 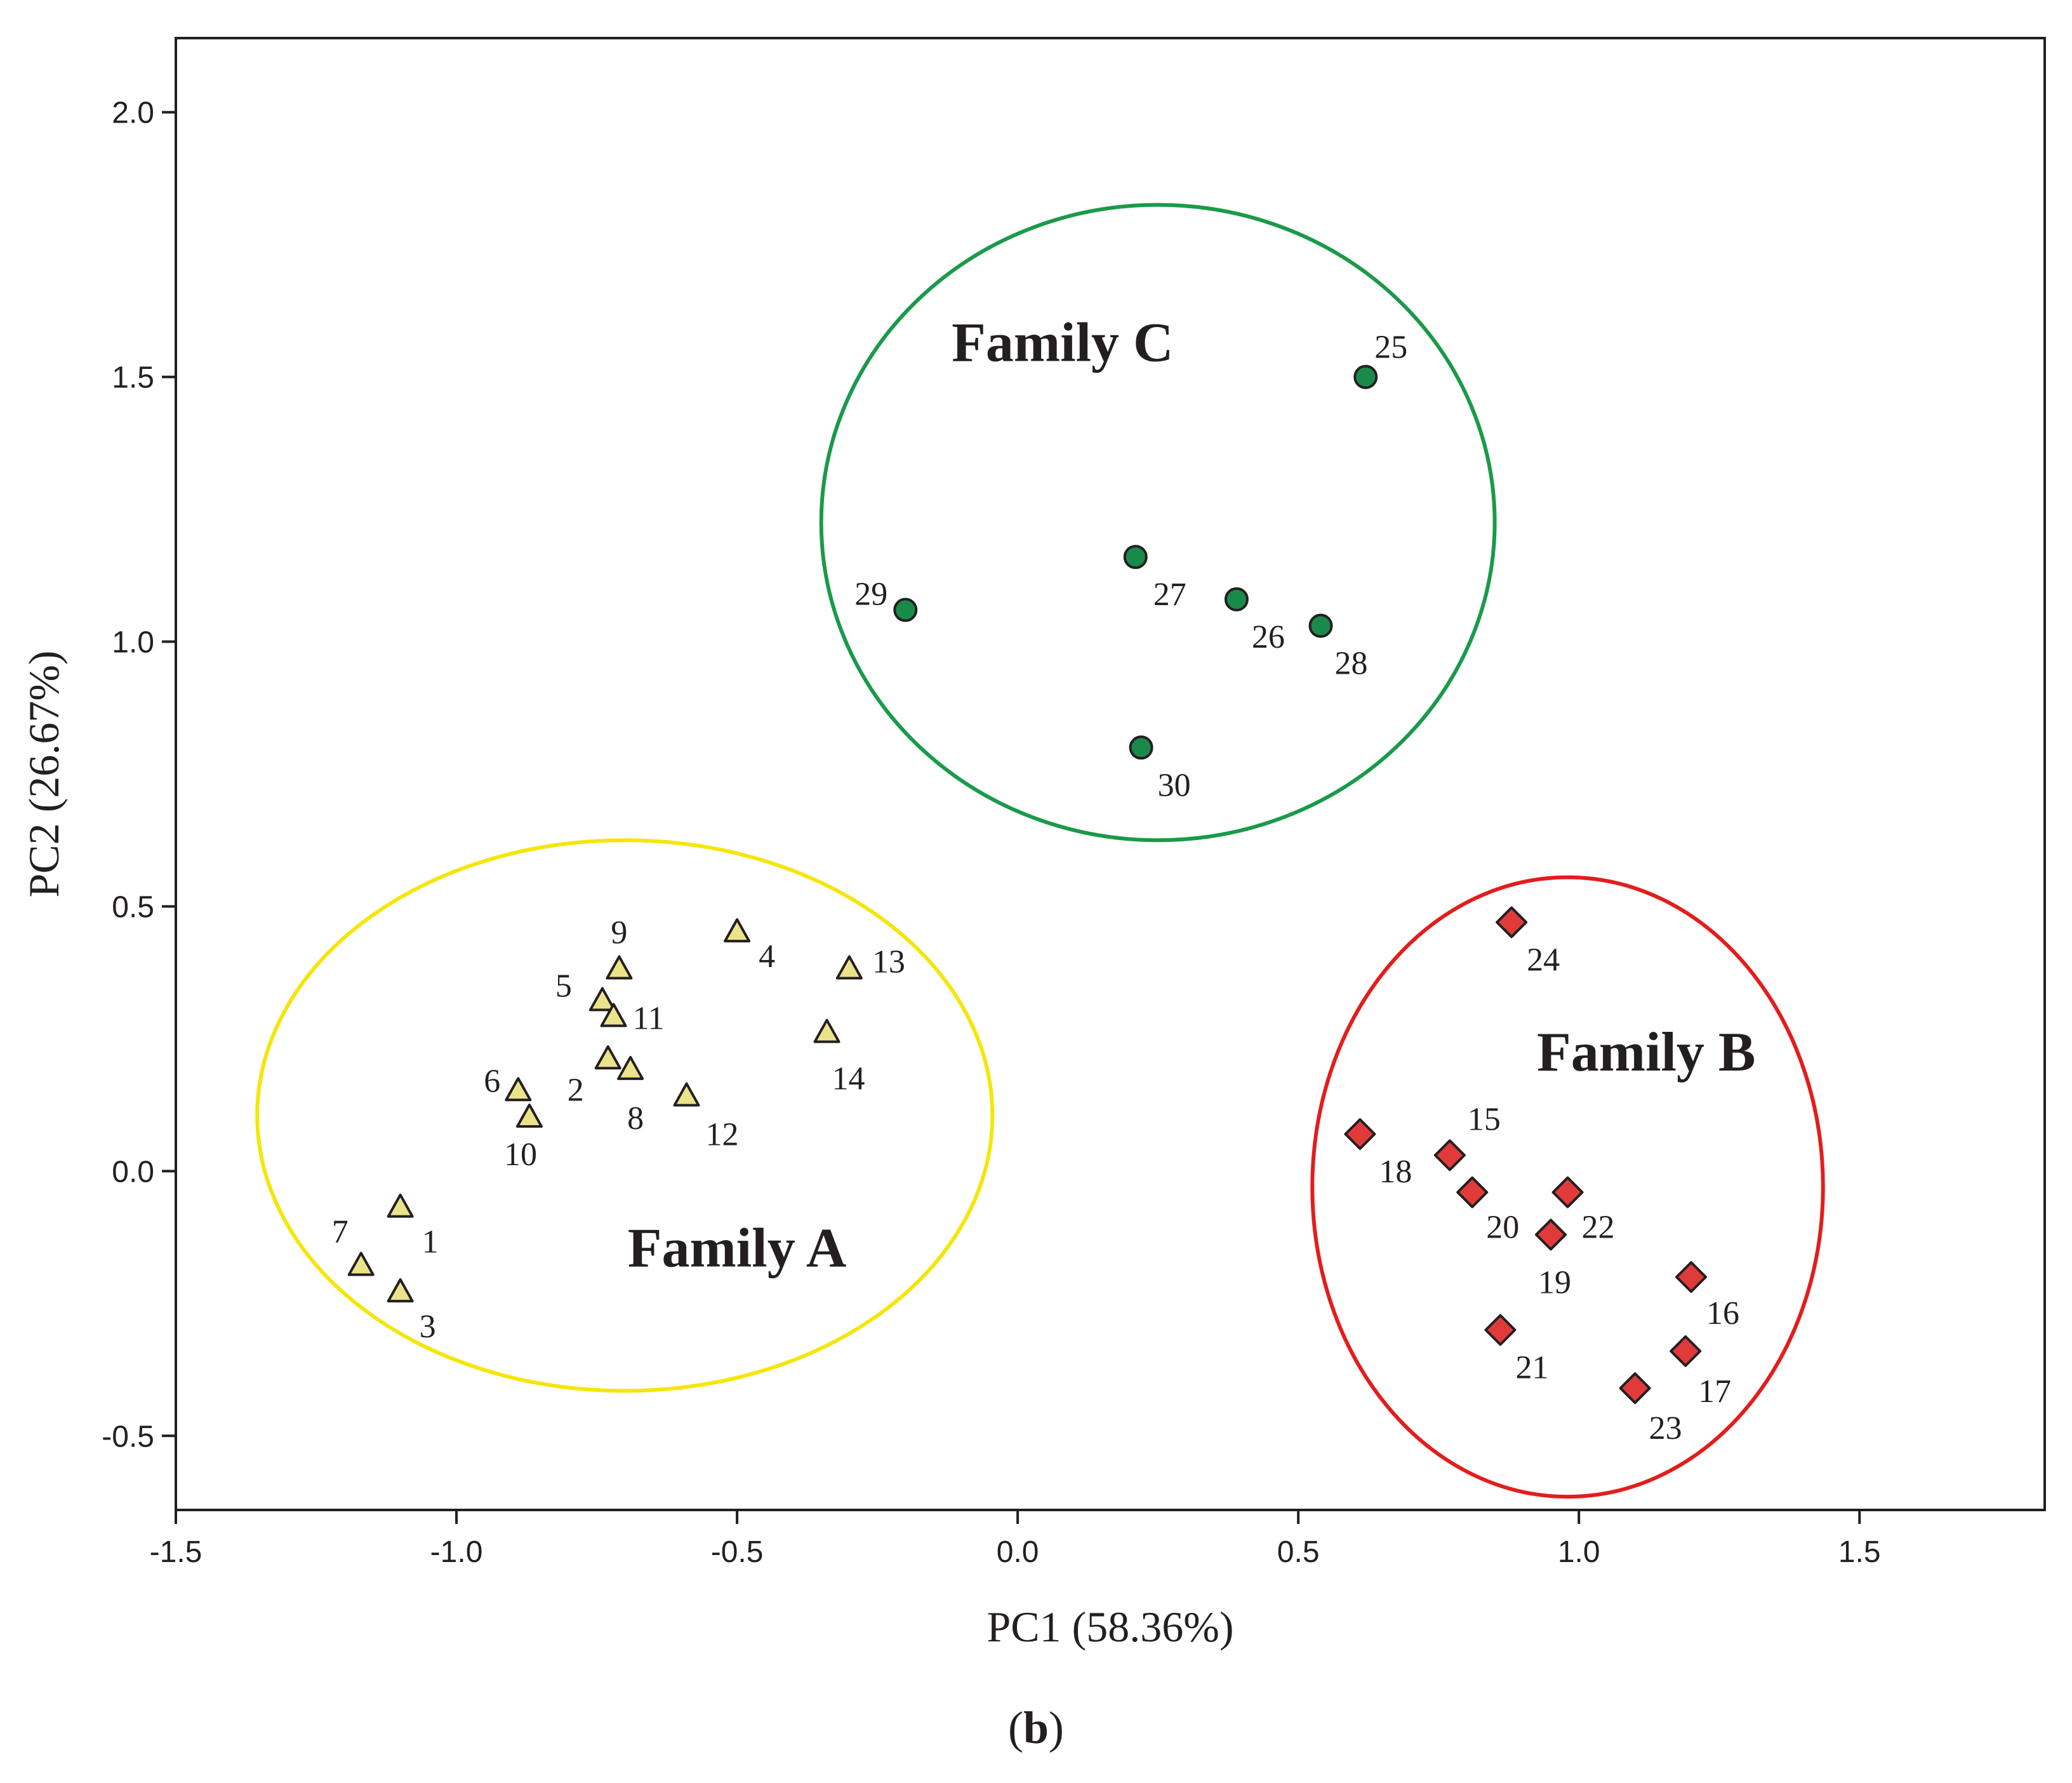 What do you see at coordinates (1722, 1313) in the screenshot?
I see `point-label: 16` at bounding box center [1722, 1313].